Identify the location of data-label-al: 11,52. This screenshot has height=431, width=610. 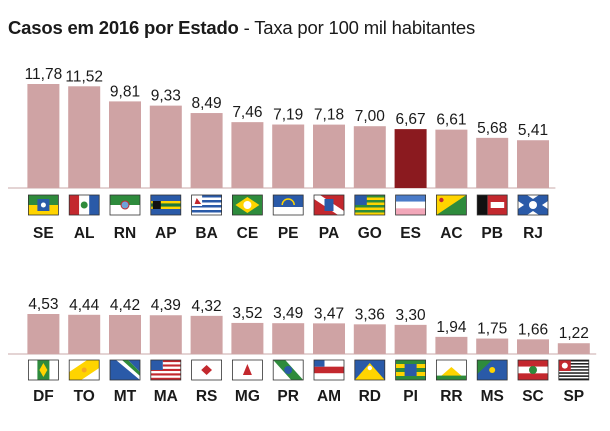
(84, 76).